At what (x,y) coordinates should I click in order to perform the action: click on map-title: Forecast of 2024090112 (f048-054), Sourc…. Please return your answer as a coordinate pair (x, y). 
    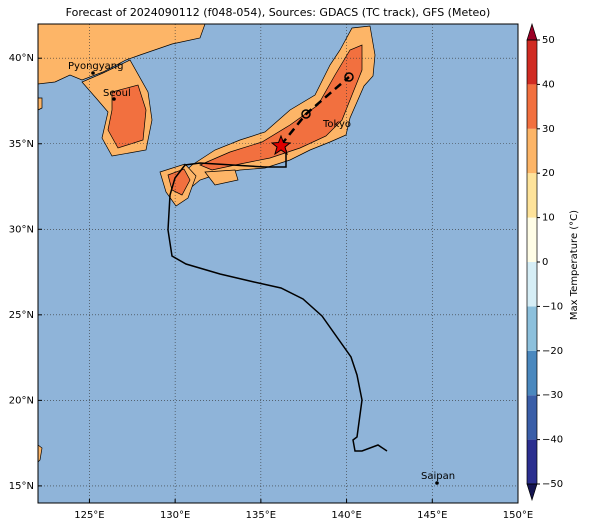
    Looking at the image, I should click on (278, 12).